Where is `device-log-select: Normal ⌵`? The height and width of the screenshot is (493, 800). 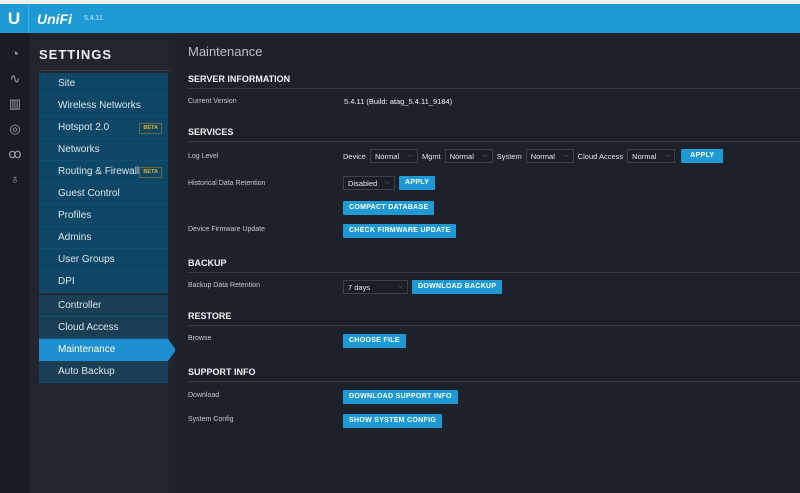 device-log-select: Normal ⌵ is located at coordinates (393, 156).